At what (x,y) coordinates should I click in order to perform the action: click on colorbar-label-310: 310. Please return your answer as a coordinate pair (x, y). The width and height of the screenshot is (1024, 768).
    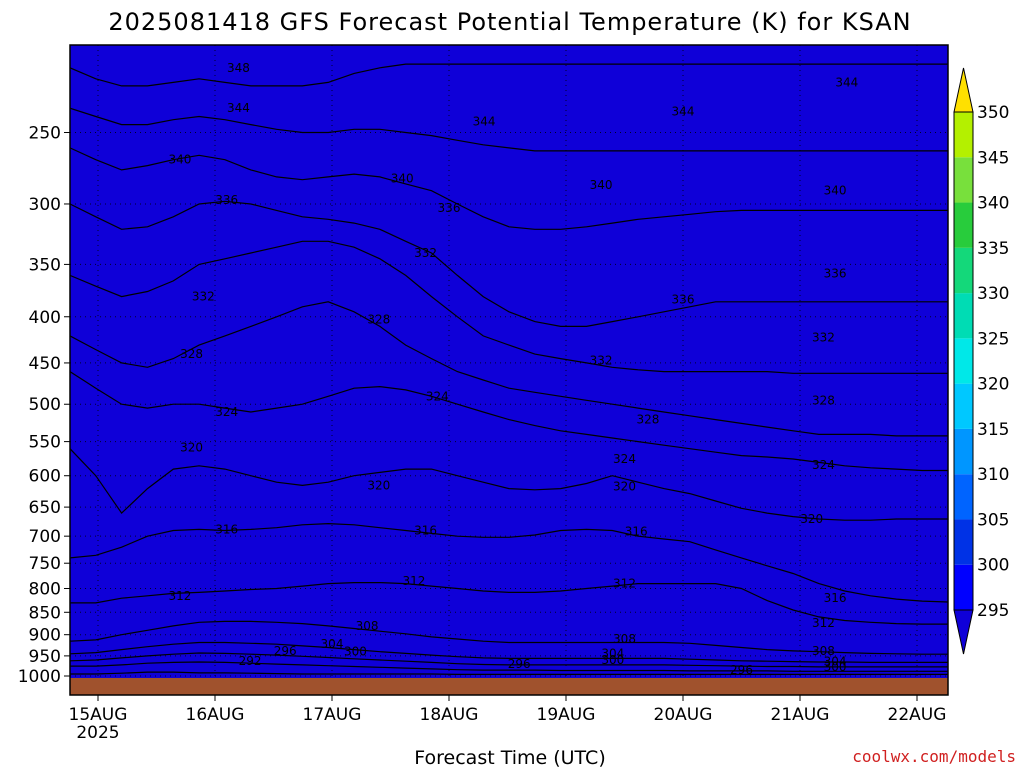
    Looking at the image, I should click on (993, 475).